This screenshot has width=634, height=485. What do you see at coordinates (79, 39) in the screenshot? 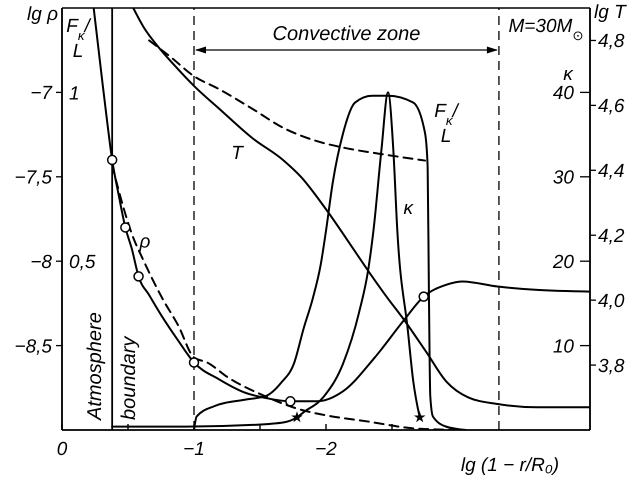
I see `y3-axis-title: F$_{κ}$/L` at bounding box center [79, 39].